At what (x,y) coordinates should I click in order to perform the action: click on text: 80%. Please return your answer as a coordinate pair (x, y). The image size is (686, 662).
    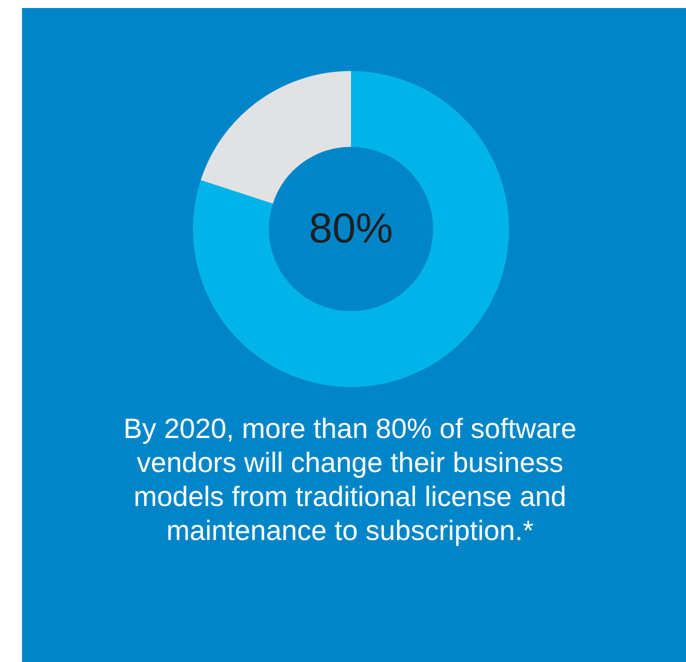
    Looking at the image, I should click on (351, 228).